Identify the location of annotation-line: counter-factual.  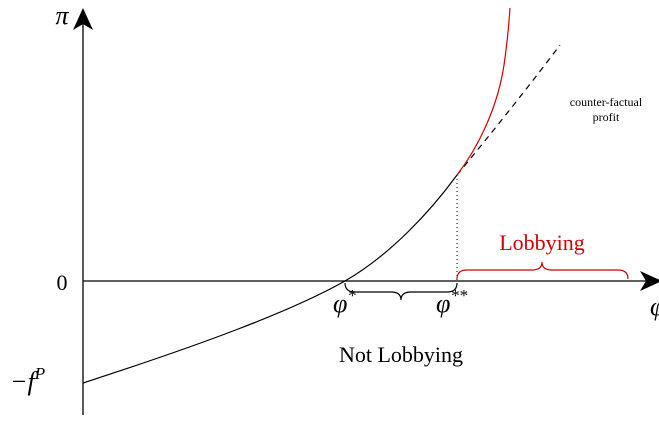
(606, 102).